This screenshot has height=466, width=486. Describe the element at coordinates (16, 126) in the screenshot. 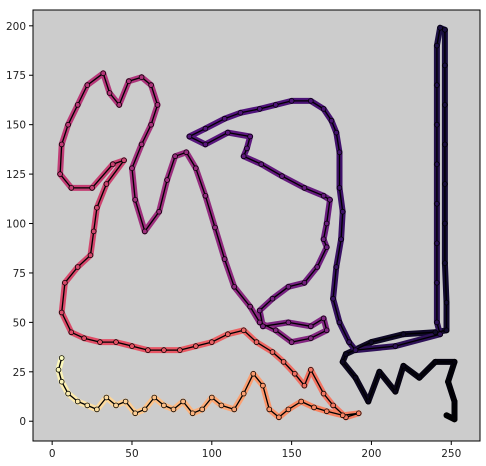

I see `y-tick-label: 150` at that location.